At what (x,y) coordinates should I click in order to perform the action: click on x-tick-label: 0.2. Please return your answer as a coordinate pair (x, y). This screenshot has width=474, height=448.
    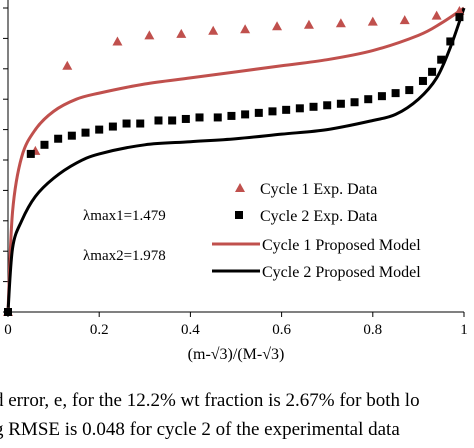
    Looking at the image, I should click on (99, 330).